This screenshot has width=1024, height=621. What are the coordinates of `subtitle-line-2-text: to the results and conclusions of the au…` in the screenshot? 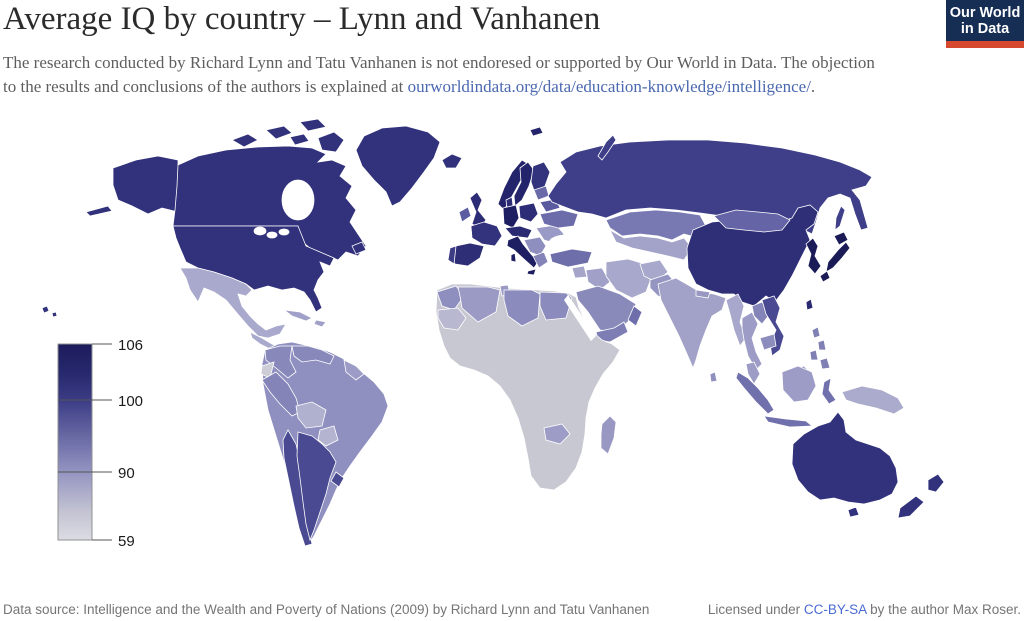 It's located at (205, 87).